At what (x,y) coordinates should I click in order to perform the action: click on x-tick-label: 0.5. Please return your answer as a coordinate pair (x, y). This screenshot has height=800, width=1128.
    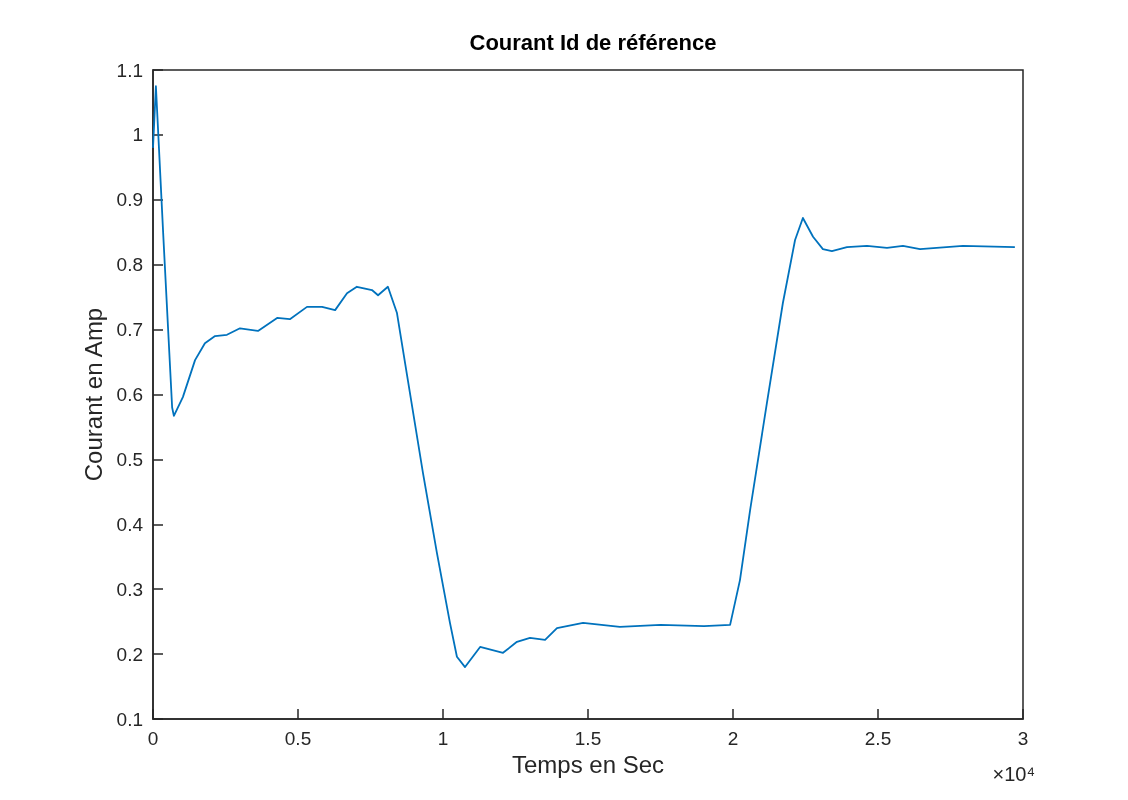
    Looking at the image, I should click on (298, 738).